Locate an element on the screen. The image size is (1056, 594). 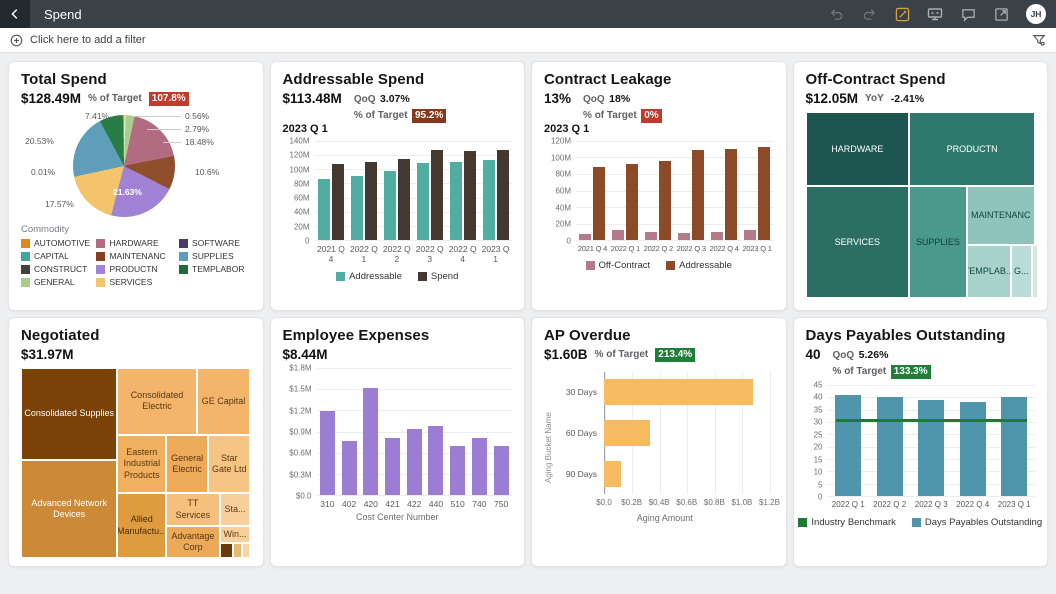
treemap-node: SERVICES is located at coordinates (857, 242).